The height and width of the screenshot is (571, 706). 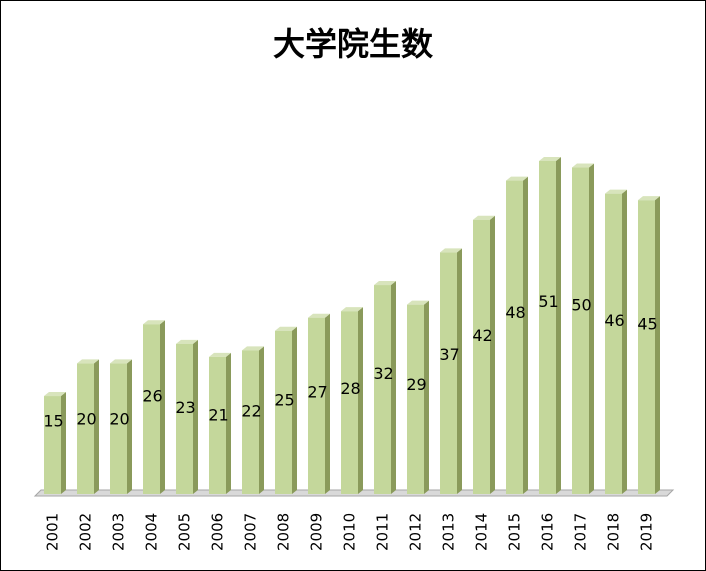 What do you see at coordinates (449, 532) in the screenshot?
I see `x-tick-label: 2013` at bounding box center [449, 532].